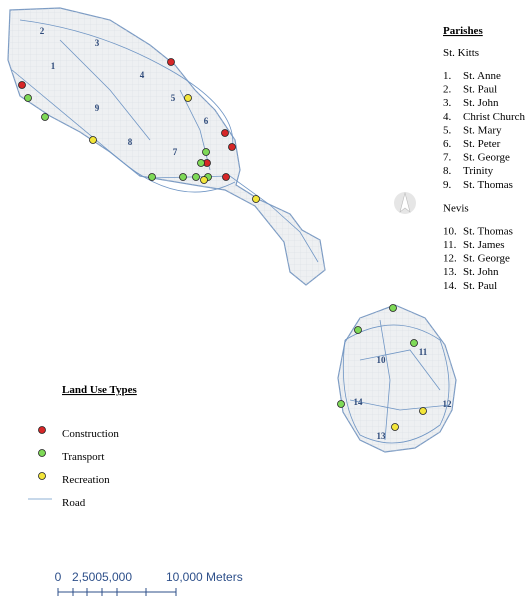  Describe the element at coordinates (86, 480) in the screenshot. I see `legend-item: Recreation` at that location.